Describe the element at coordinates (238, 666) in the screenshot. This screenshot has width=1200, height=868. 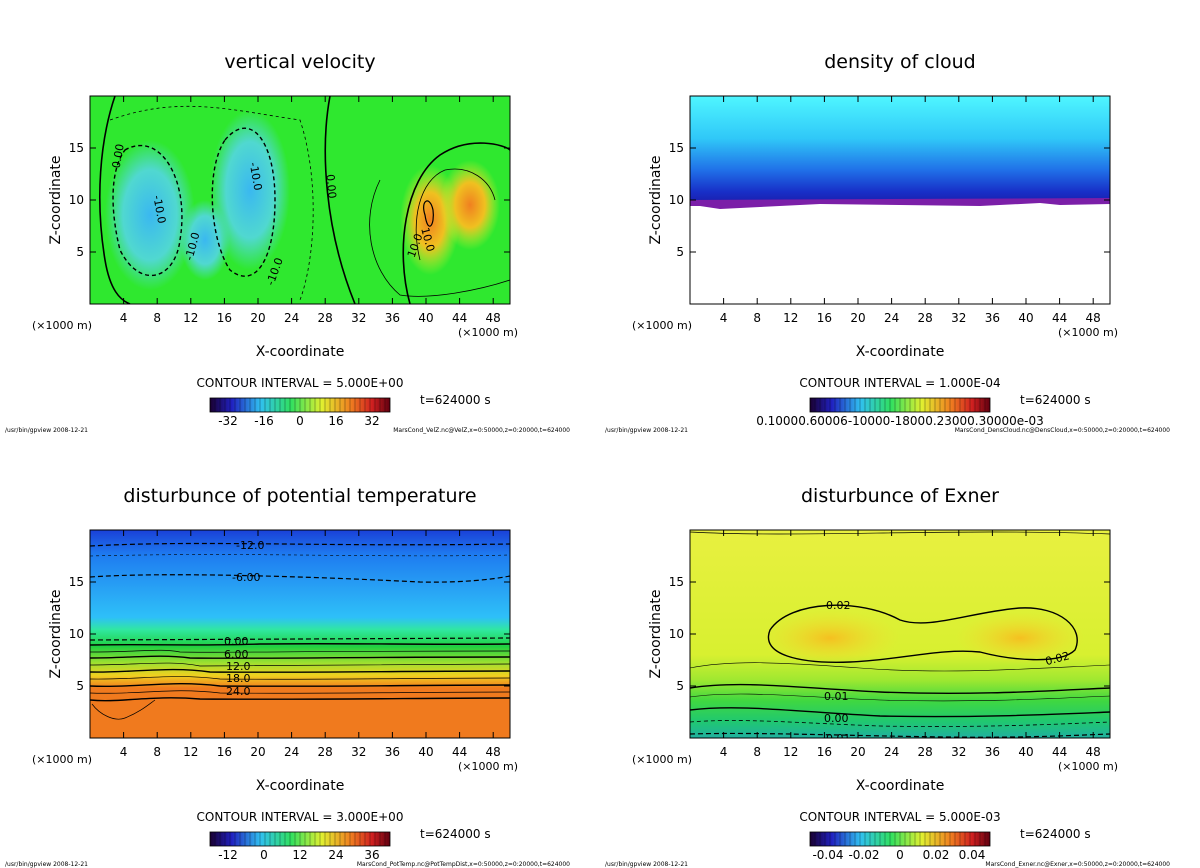
I see `contour-label: 12.0` at that location.